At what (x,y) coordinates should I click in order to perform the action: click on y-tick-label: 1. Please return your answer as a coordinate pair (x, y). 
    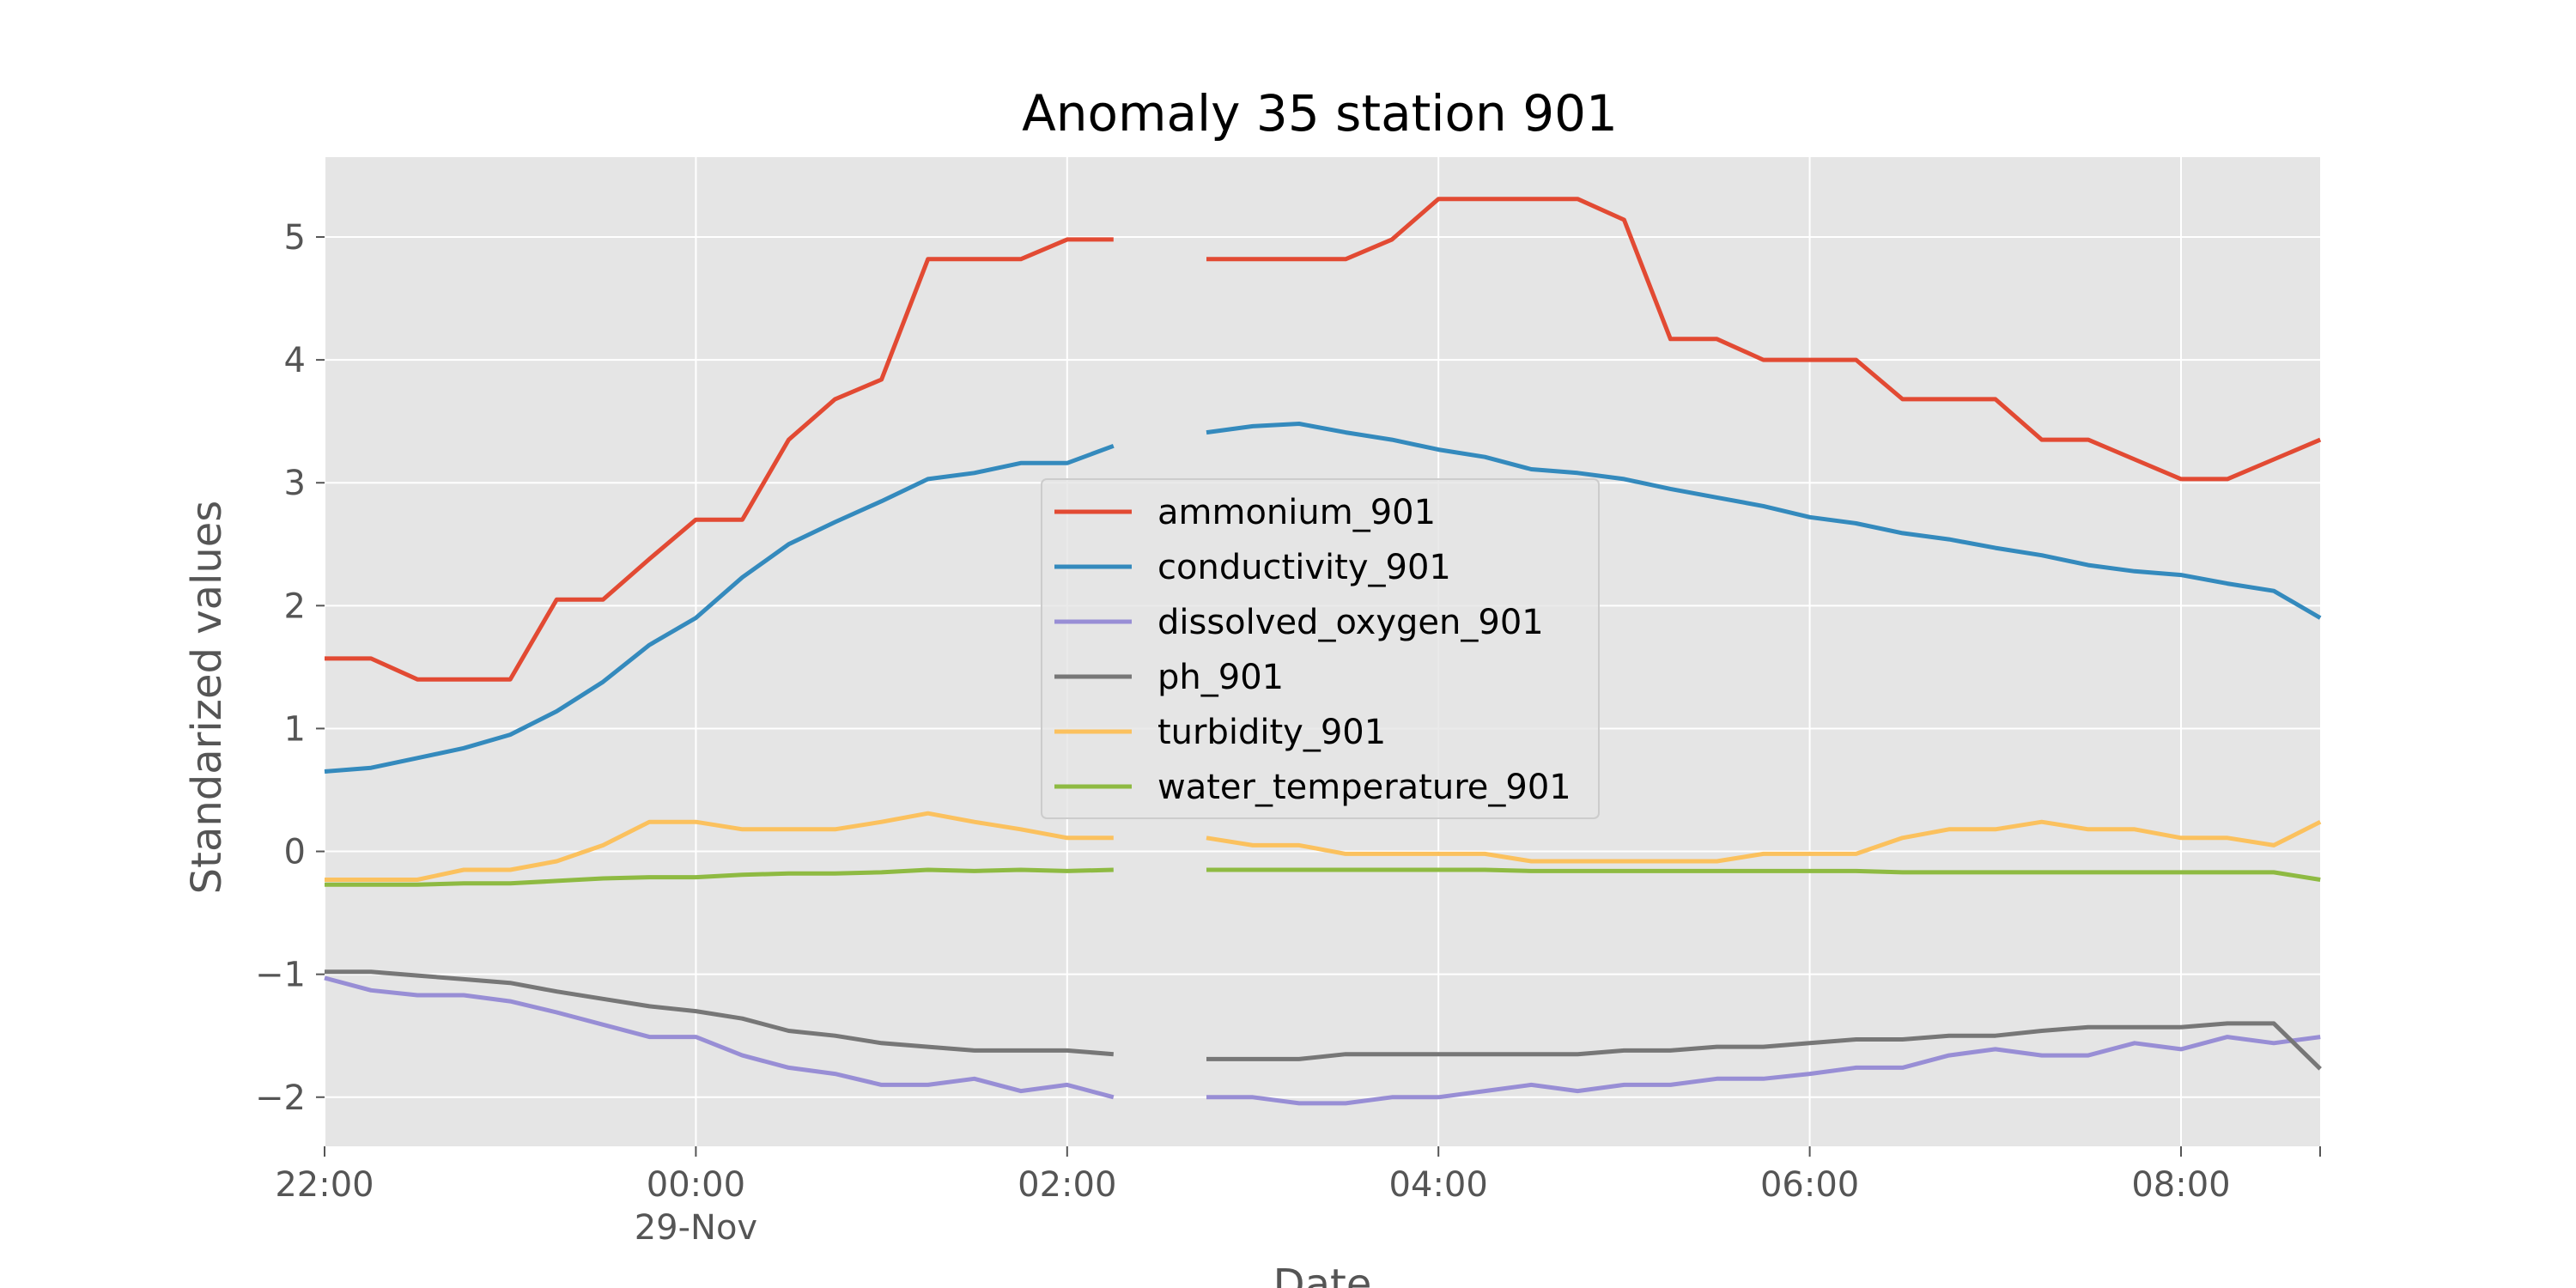
    Looking at the image, I should click on (295, 729).